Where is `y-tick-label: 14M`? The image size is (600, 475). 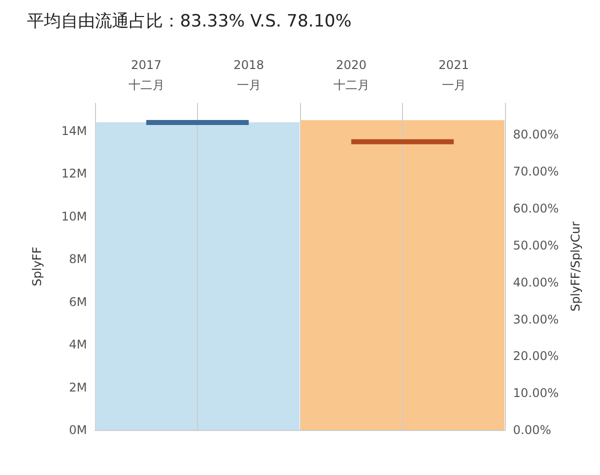
y-tick-label: 14M is located at coordinates (74, 131).